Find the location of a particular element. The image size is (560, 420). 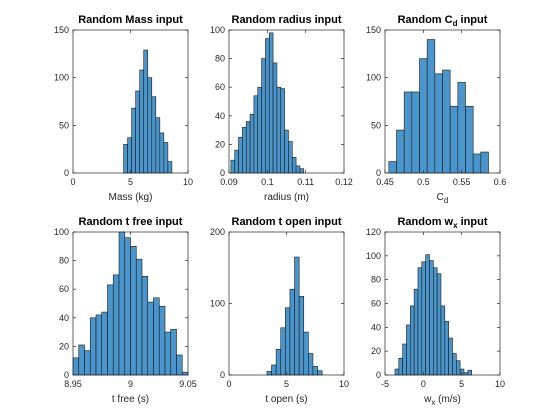

x-axis-label: t open (s) is located at coordinates (286, 399).